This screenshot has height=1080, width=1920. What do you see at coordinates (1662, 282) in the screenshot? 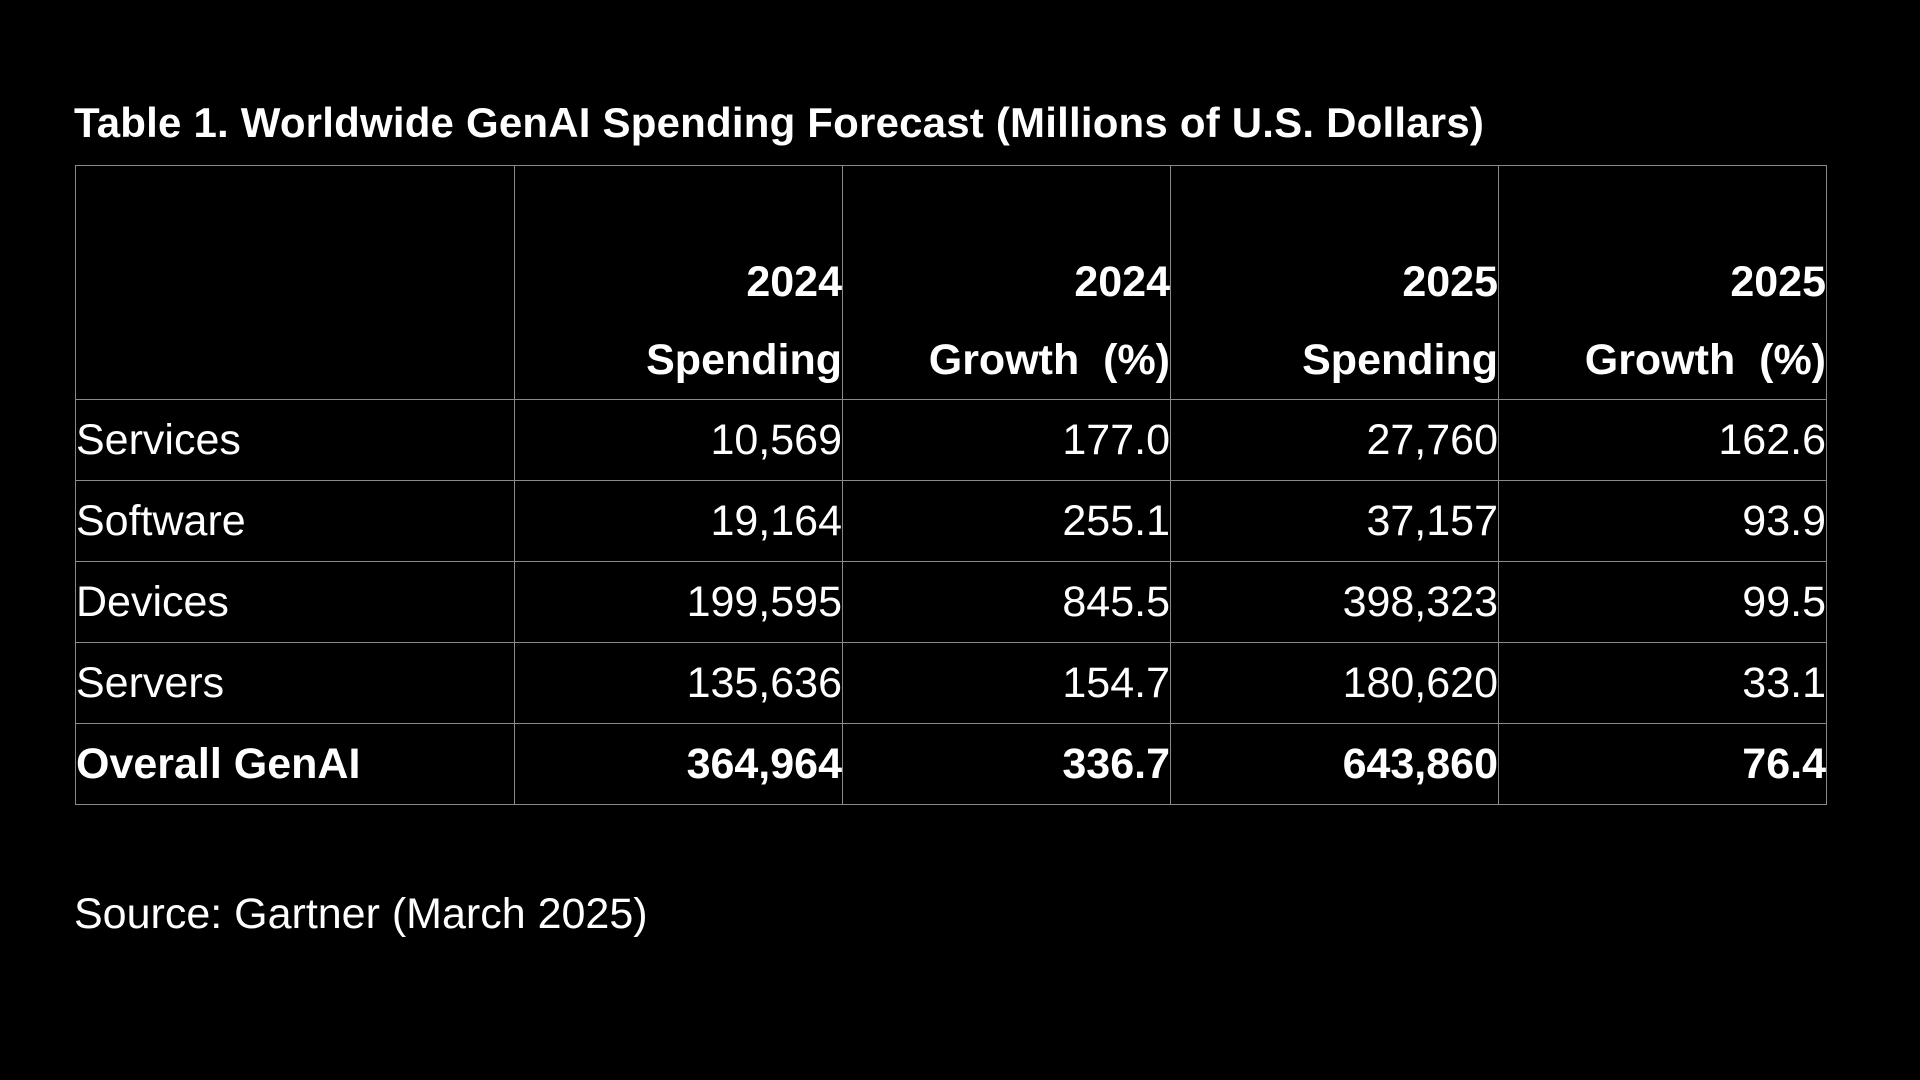
I see `header-2025-growth: 2025 Growth (%)` at bounding box center [1662, 282].